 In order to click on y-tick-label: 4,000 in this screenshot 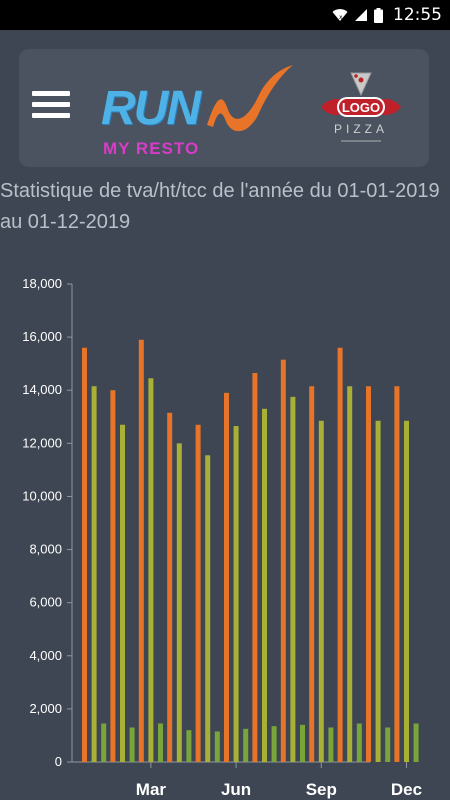, I will do `click(45, 655)`.